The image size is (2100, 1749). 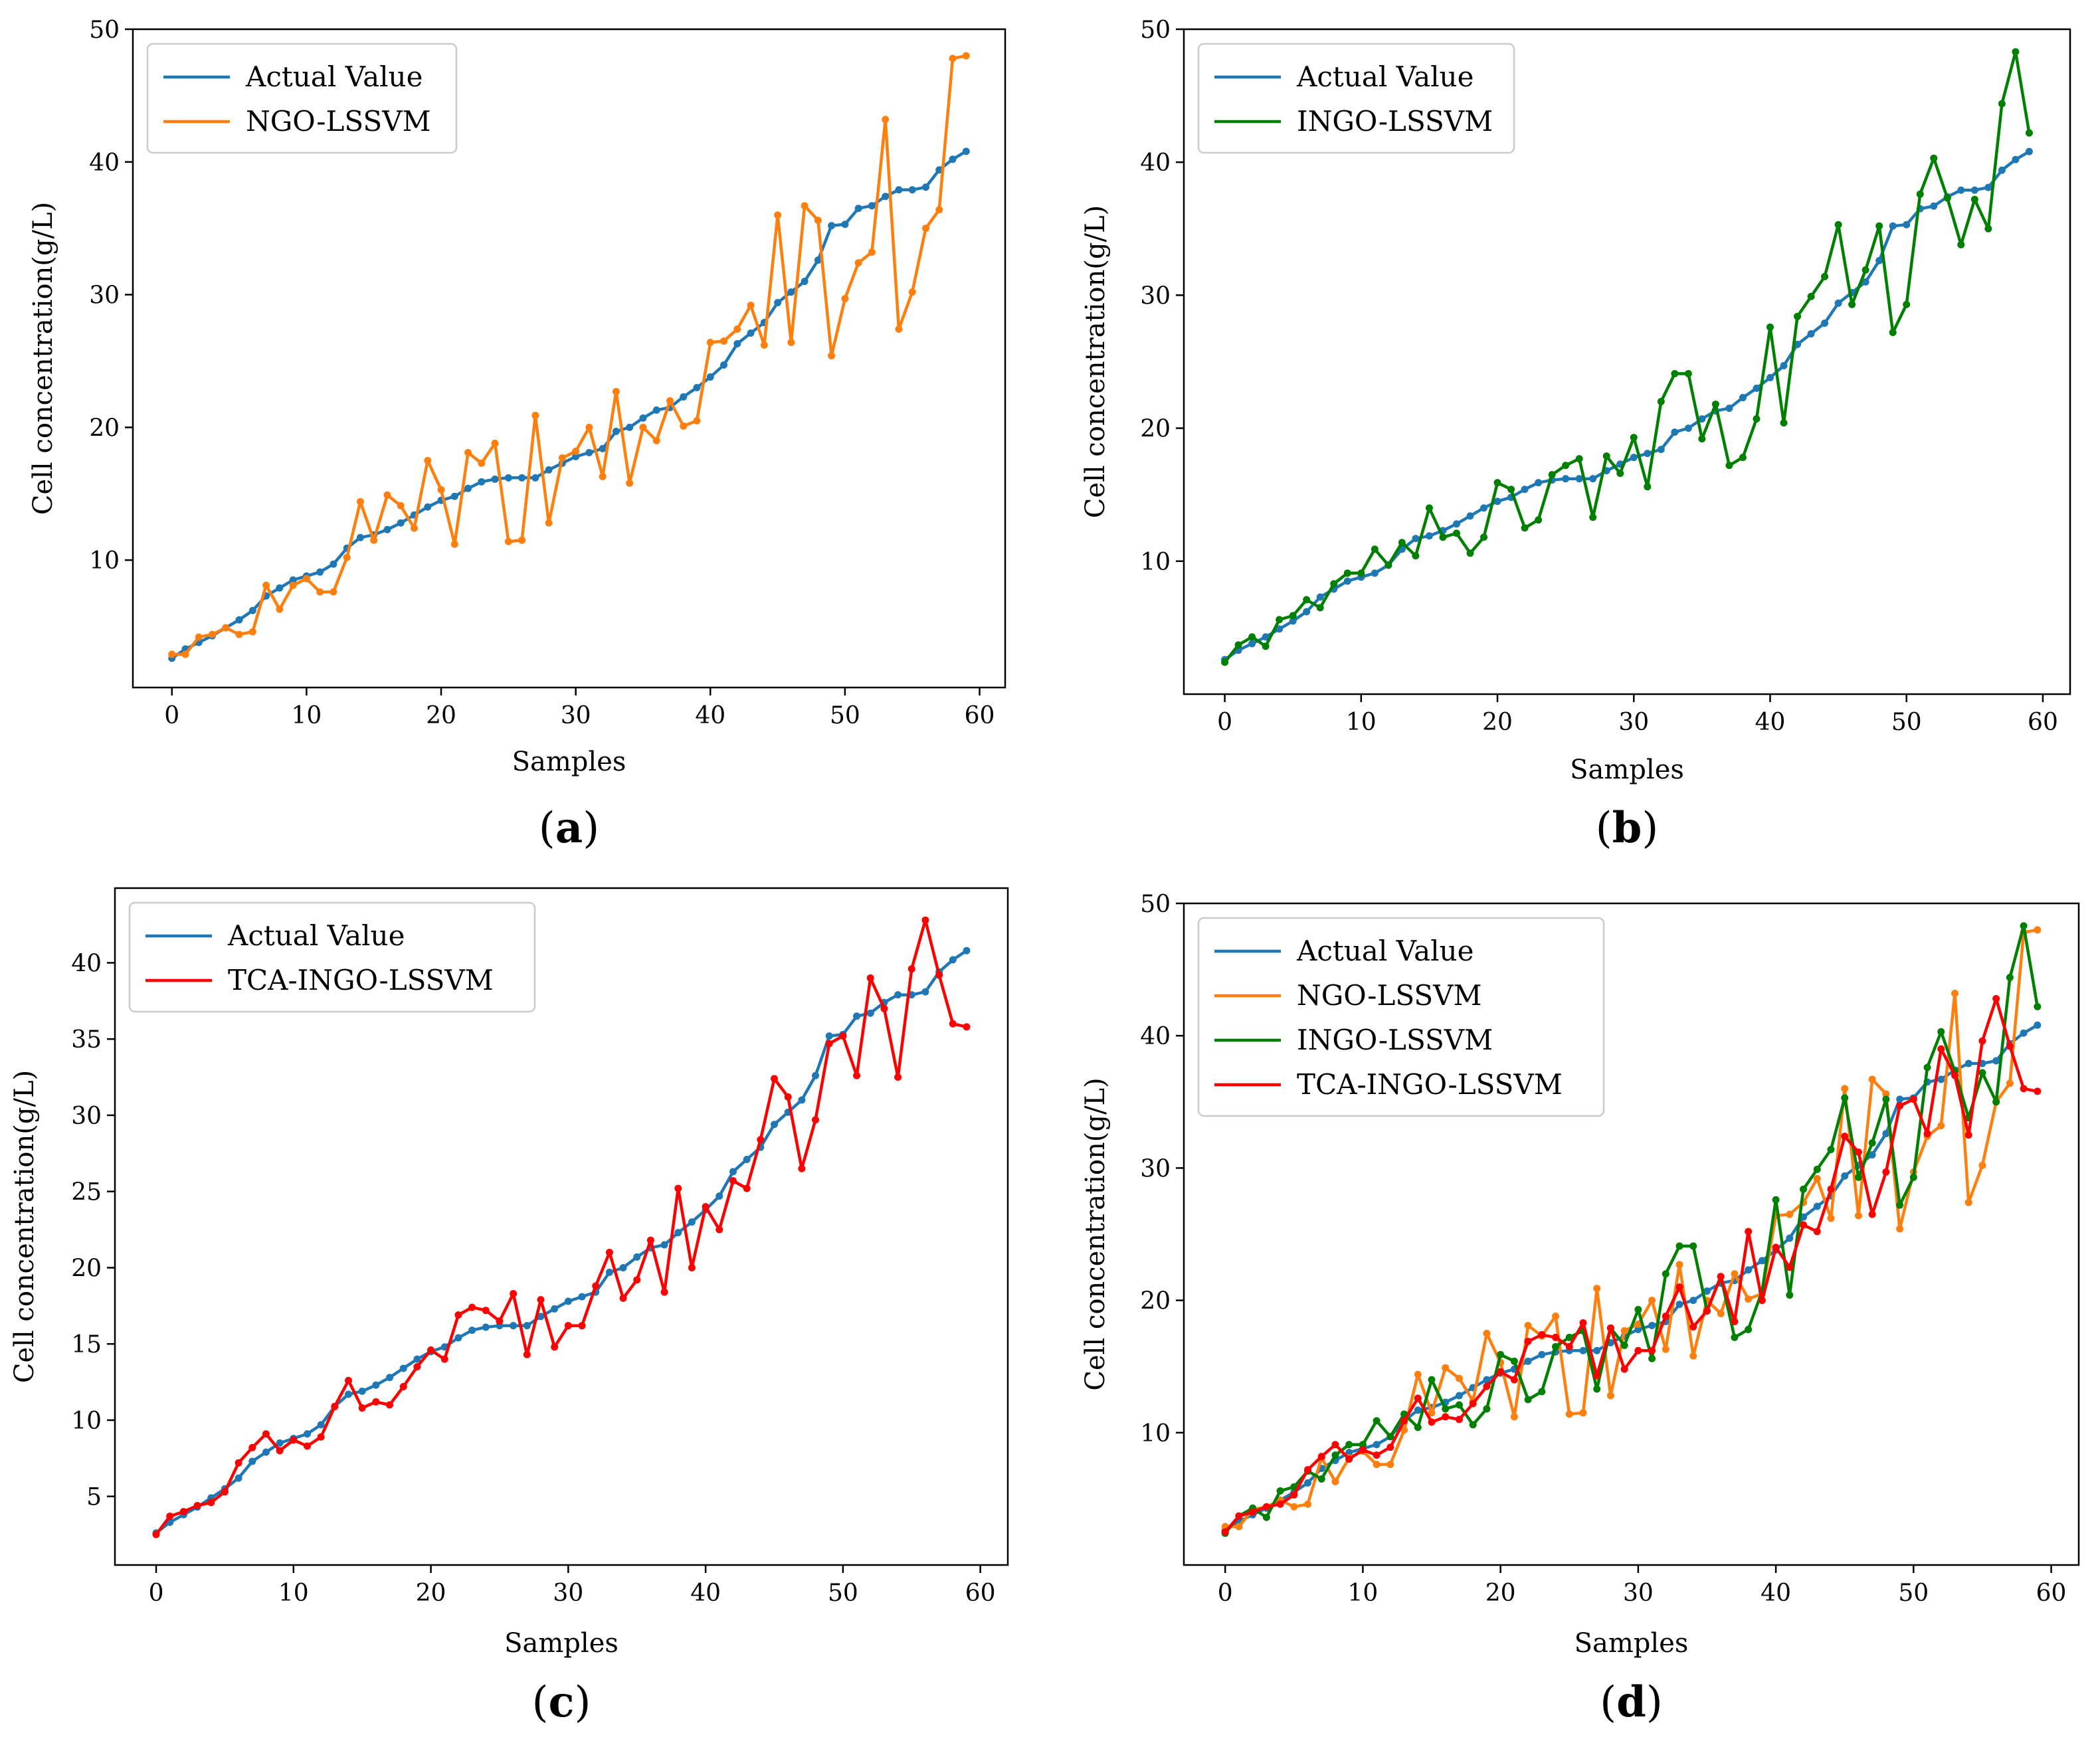 I want to click on y-tick-label: 15, so click(x=87, y=1344).